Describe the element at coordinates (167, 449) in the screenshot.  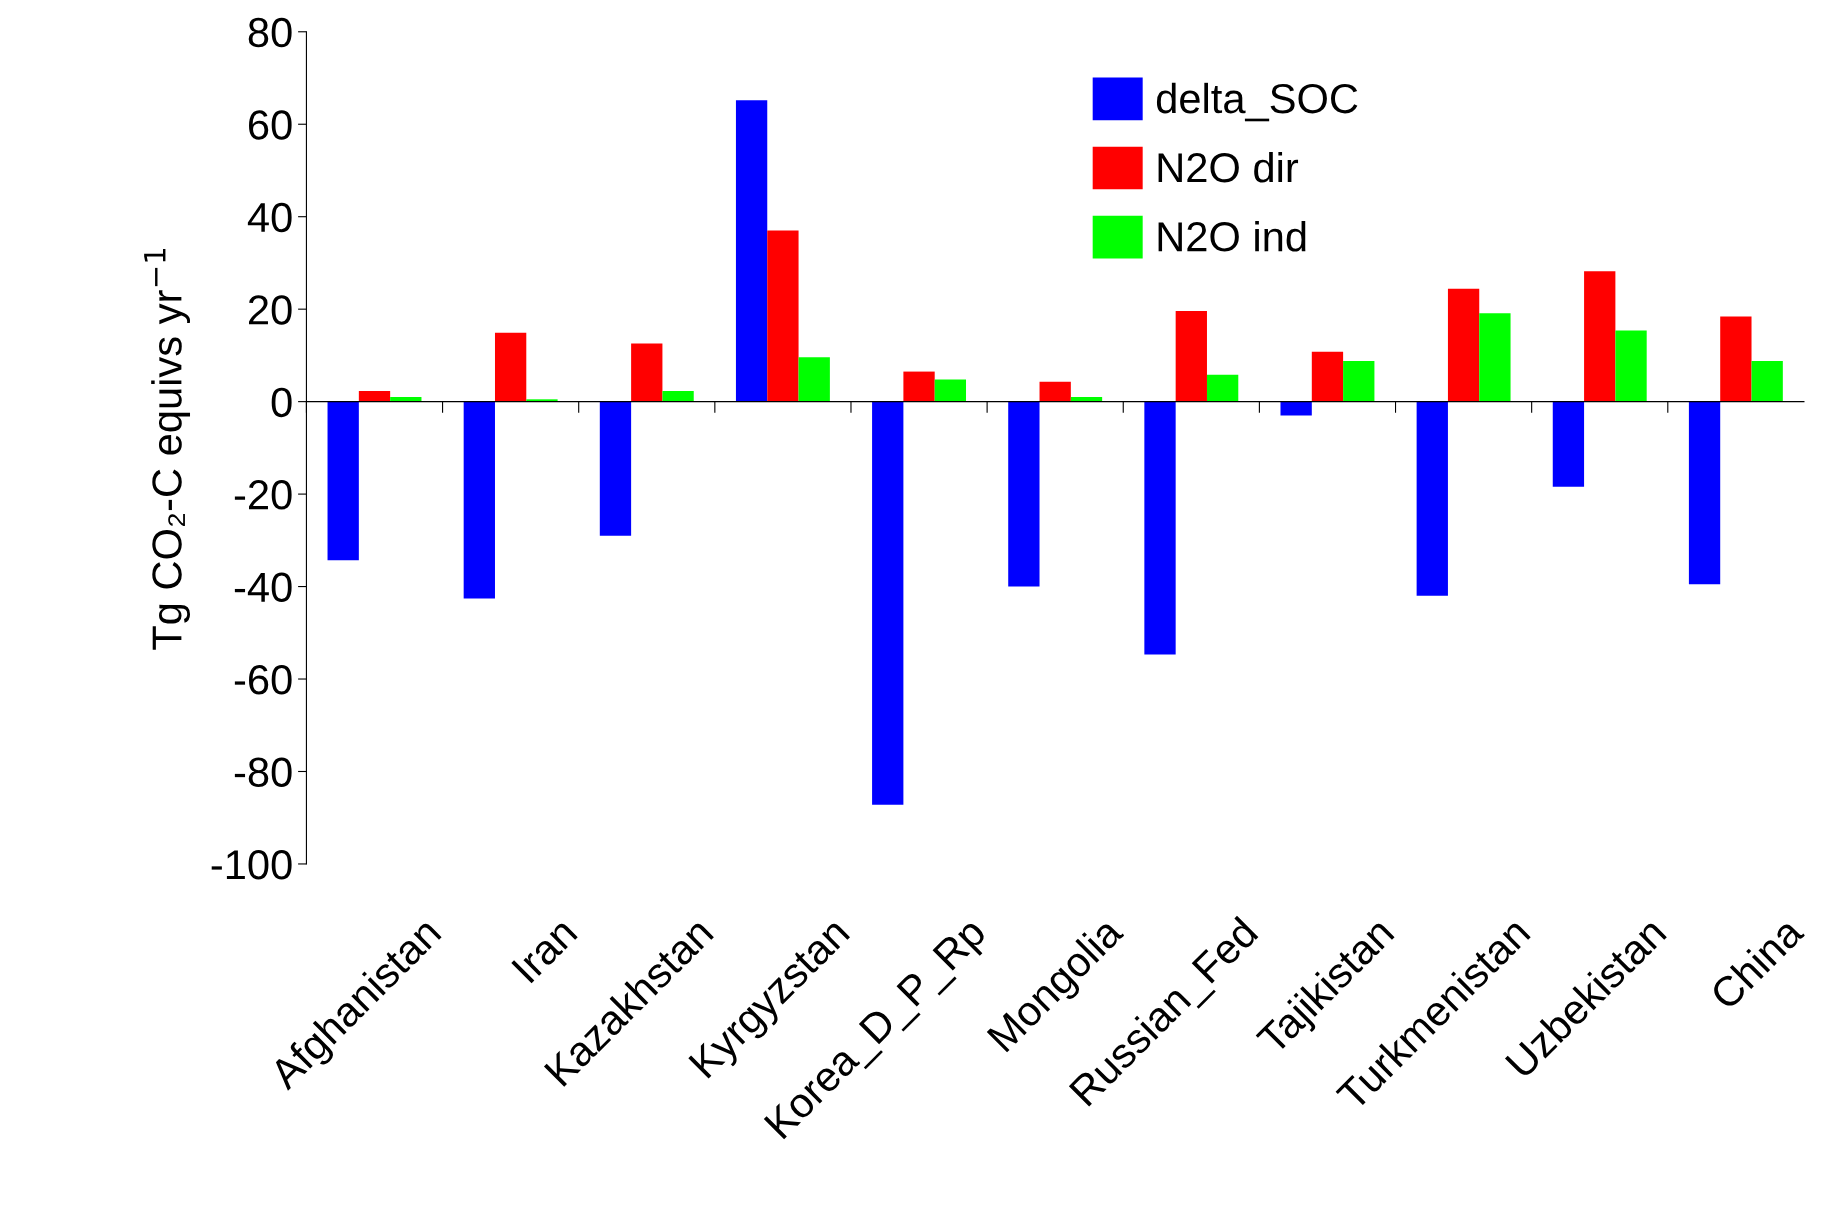
I see `y-axis-title: Tg CO₂-C equivs yr$^{−1}$` at that location.